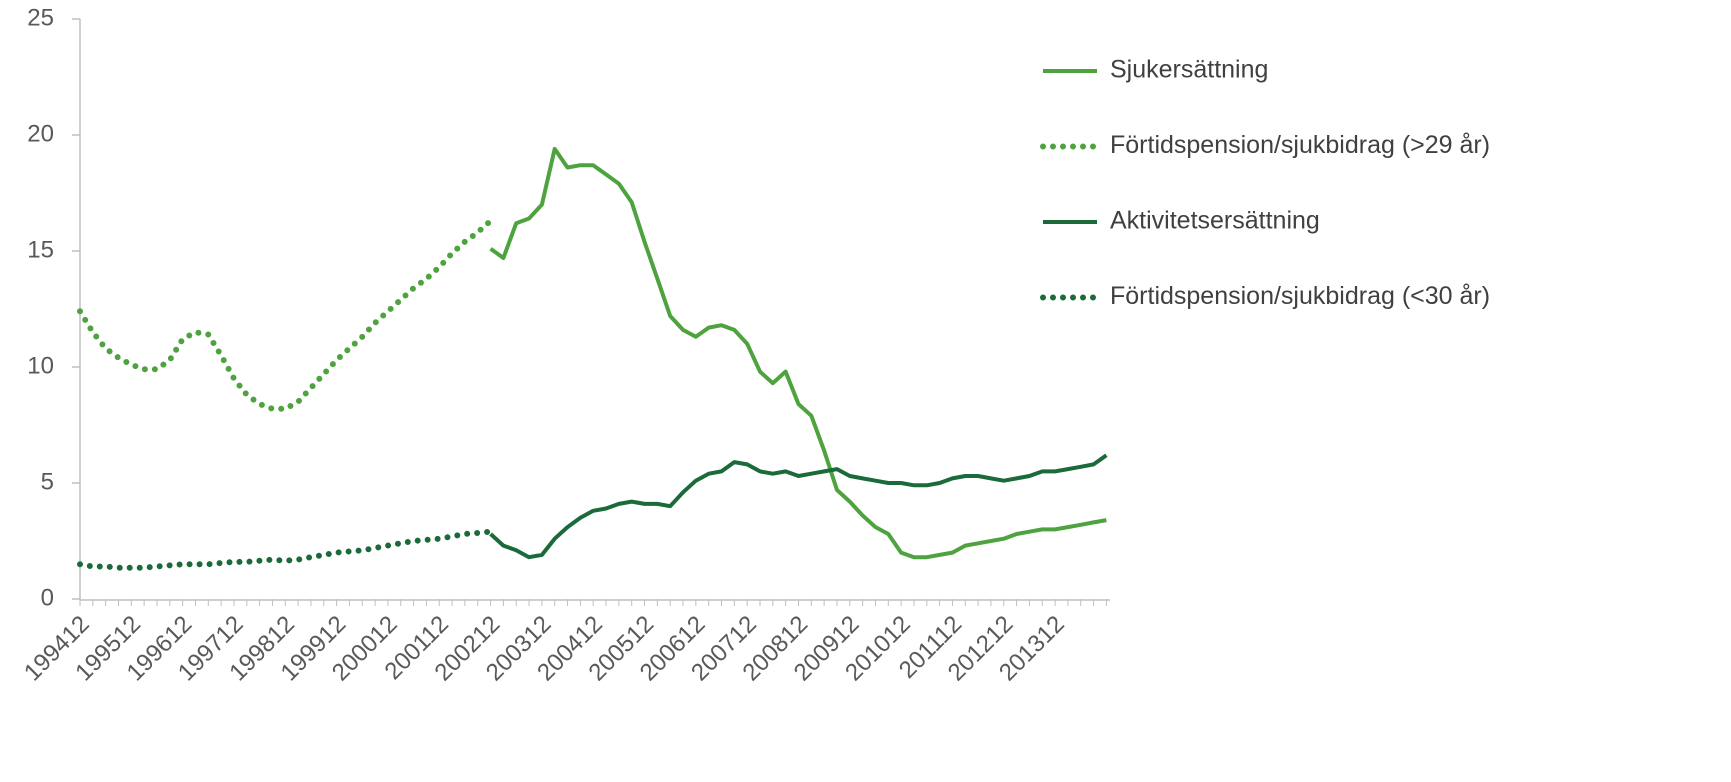 Image resolution: width=1731 pixels, height=782 pixels. What do you see at coordinates (1300, 145) in the screenshot?
I see `legend-label: Förtidspension/sjukbidrag (>29 år)` at bounding box center [1300, 145].